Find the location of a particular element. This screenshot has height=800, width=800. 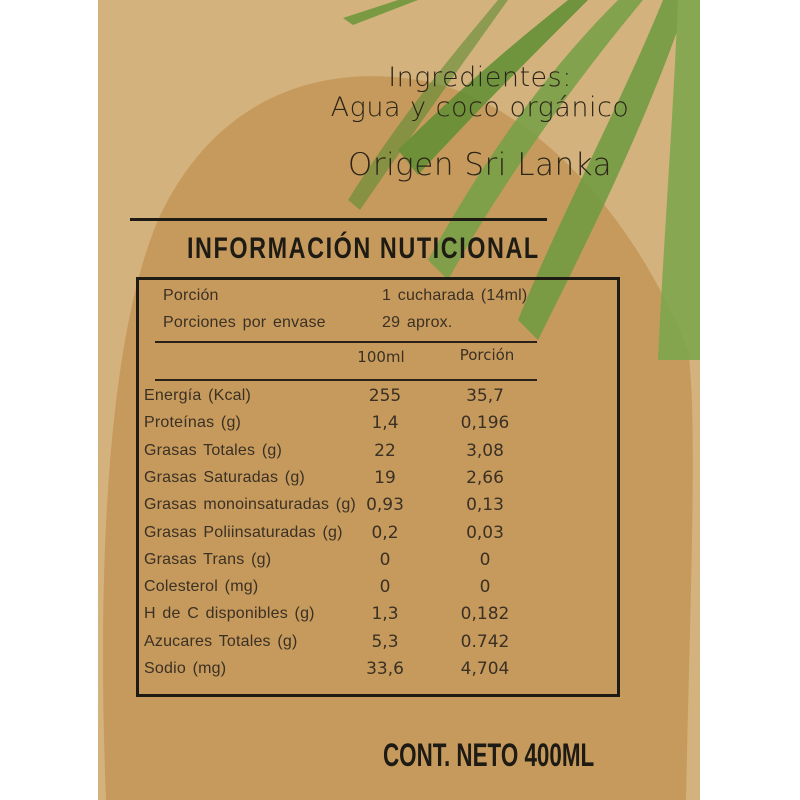

nutrient-value-100ml: 22 is located at coordinates (385, 450).